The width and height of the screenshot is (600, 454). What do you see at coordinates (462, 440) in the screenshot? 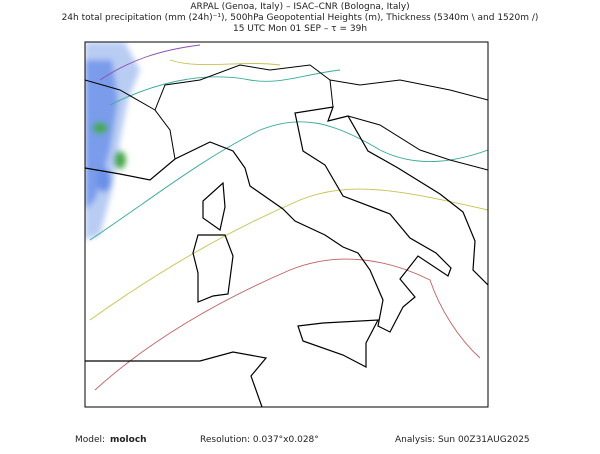
I see `analysis: Analysis: Sun 00Z31AUG2025` at bounding box center [462, 440].